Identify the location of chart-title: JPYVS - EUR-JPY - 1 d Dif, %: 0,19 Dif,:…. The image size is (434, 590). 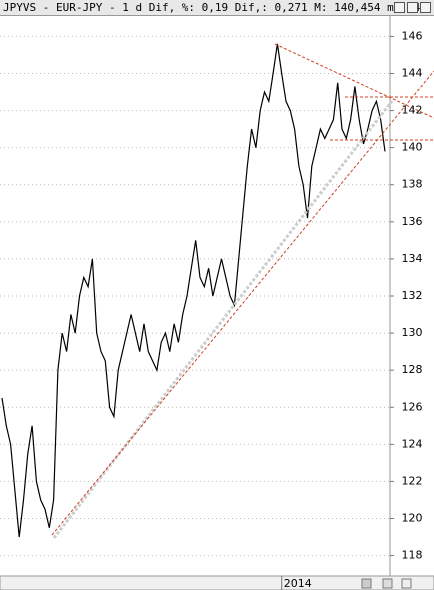
(215, 7).